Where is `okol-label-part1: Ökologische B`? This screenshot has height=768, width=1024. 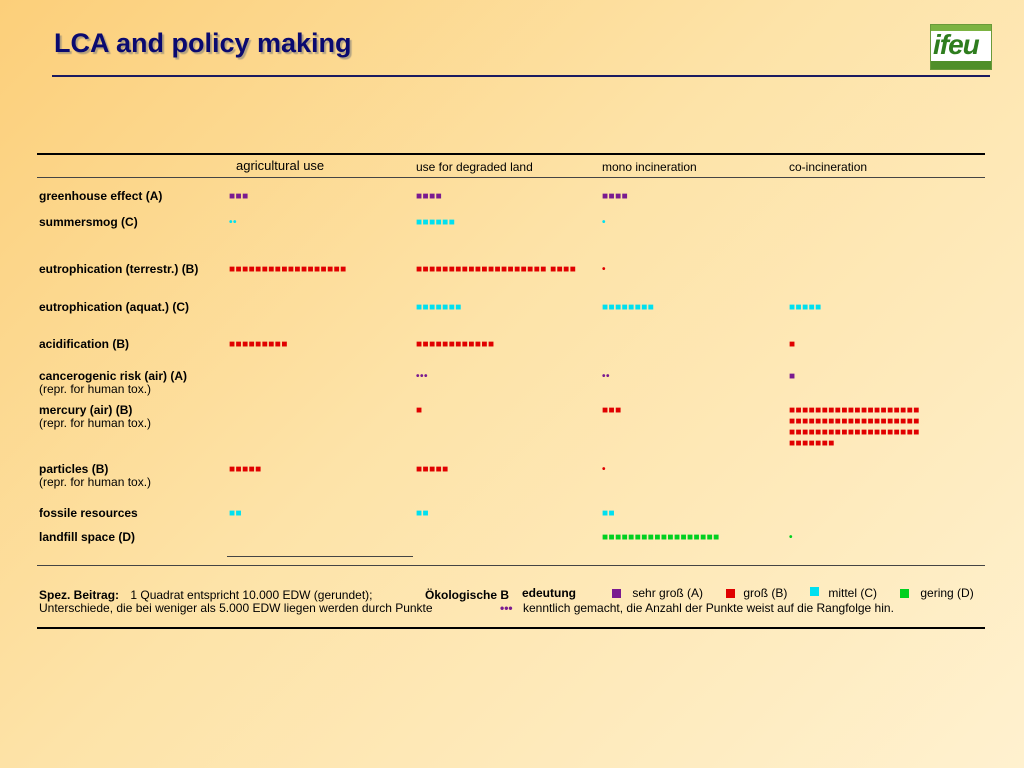
okol-label-part1: Ökologische B is located at coordinates (467, 595).